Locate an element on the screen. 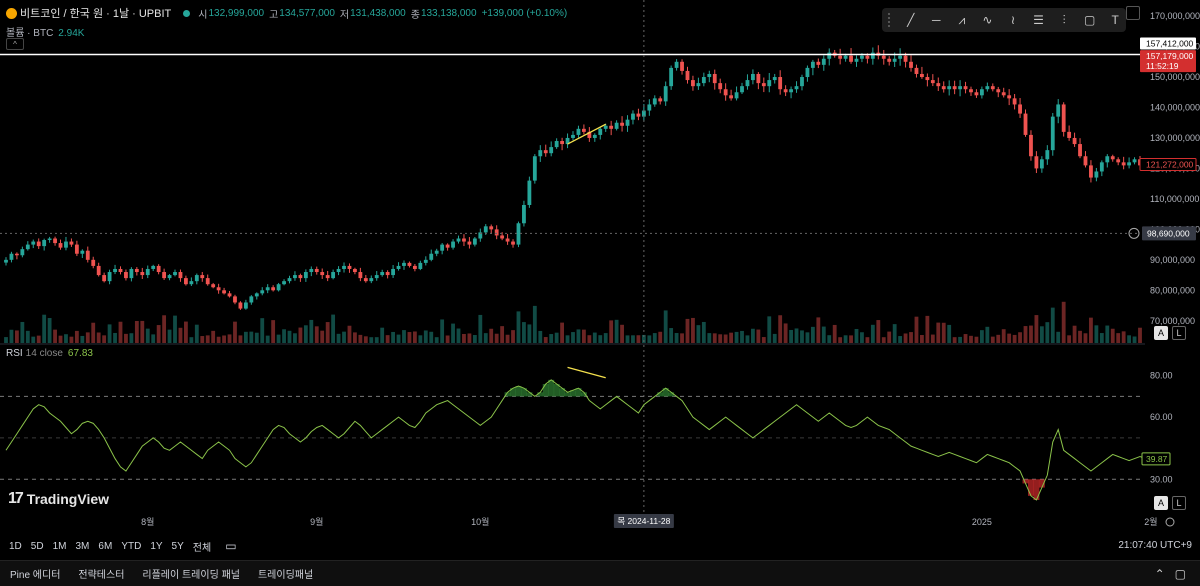 This screenshot has width=1200, height=586. horizontal-ray-icon: ─ is located at coordinates (936, 20).